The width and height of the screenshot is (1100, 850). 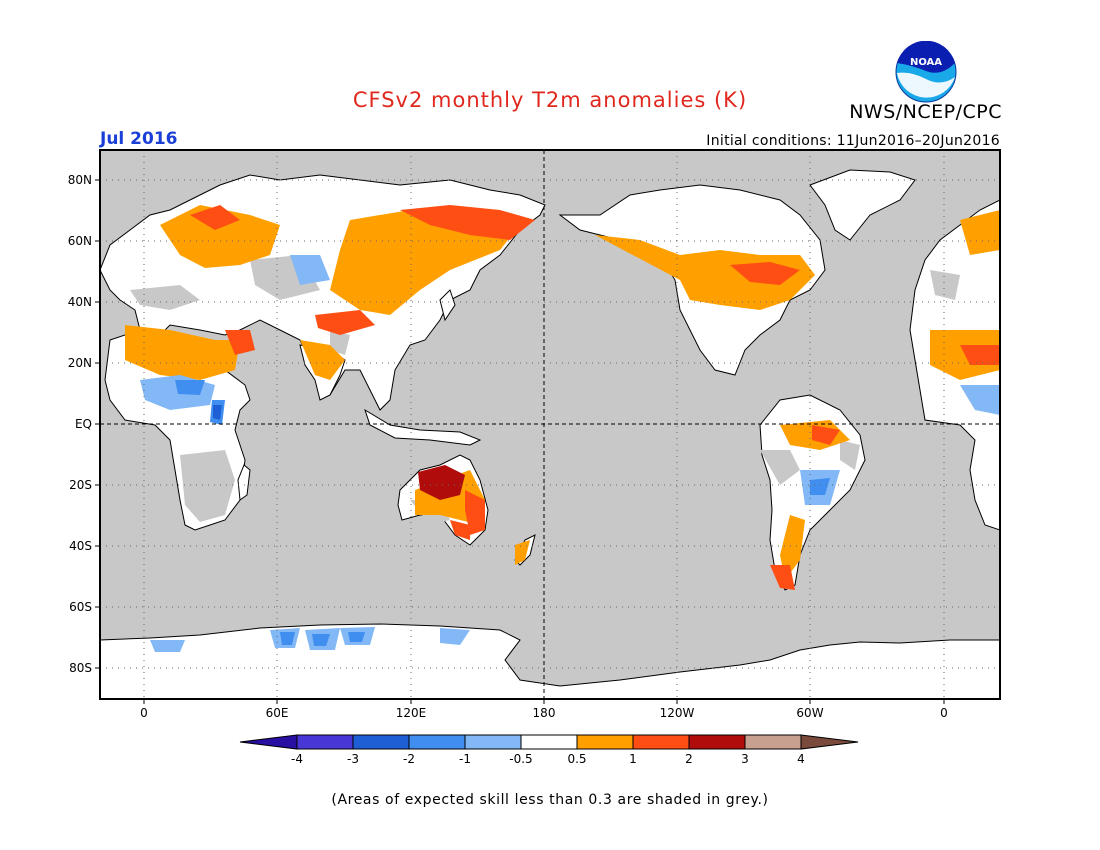 What do you see at coordinates (447, 305) in the screenshot?
I see `japan` at bounding box center [447, 305].